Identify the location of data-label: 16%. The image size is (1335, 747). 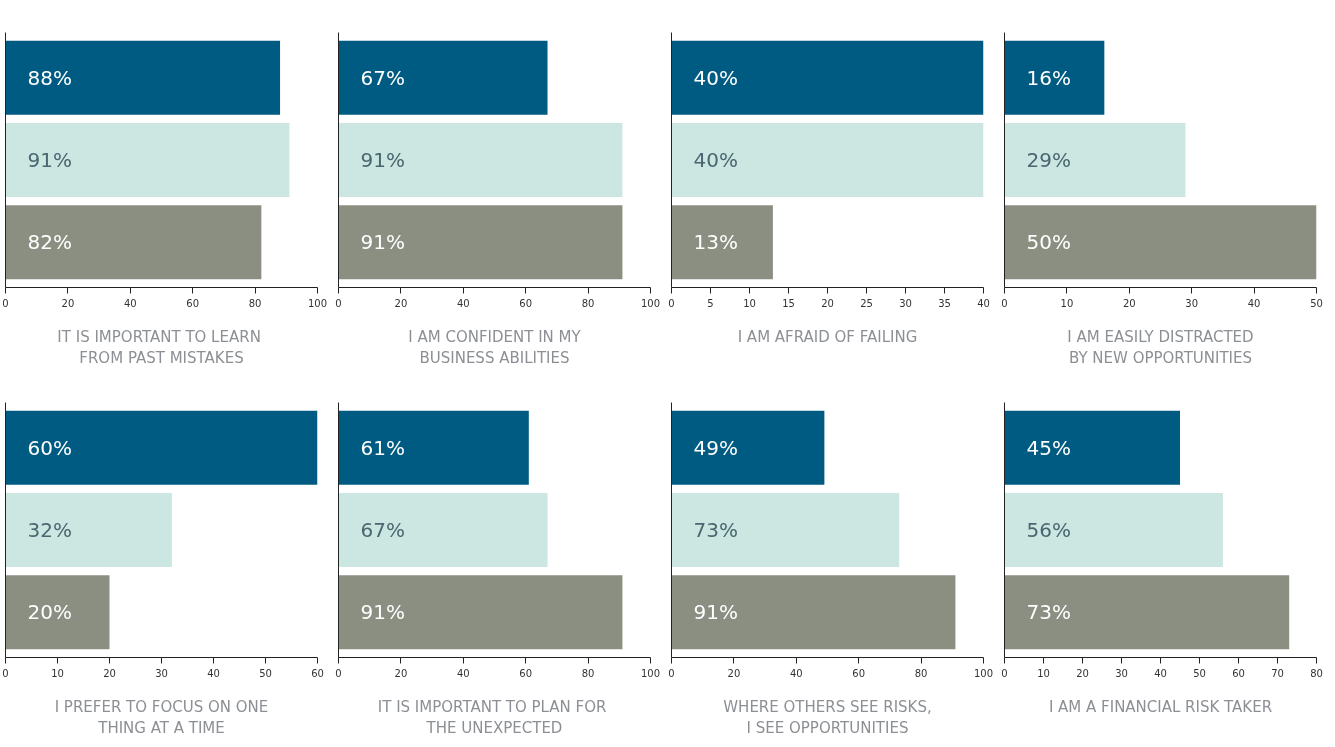
(1048, 77).